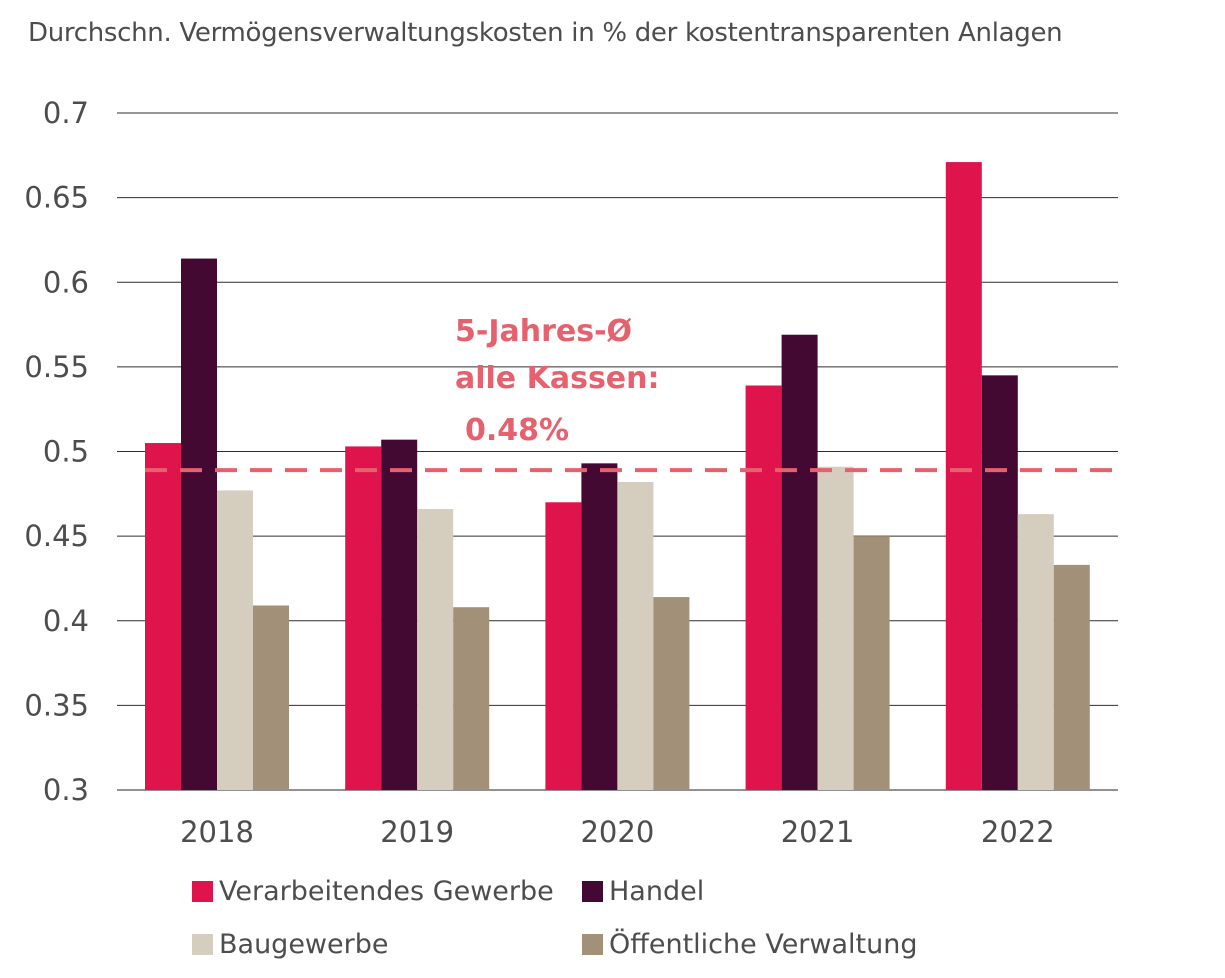 This screenshot has height=978, width=1225. Describe the element at coordinates (818, 832) in the screenshot. I see `x-tick-label: 2021` at that location.